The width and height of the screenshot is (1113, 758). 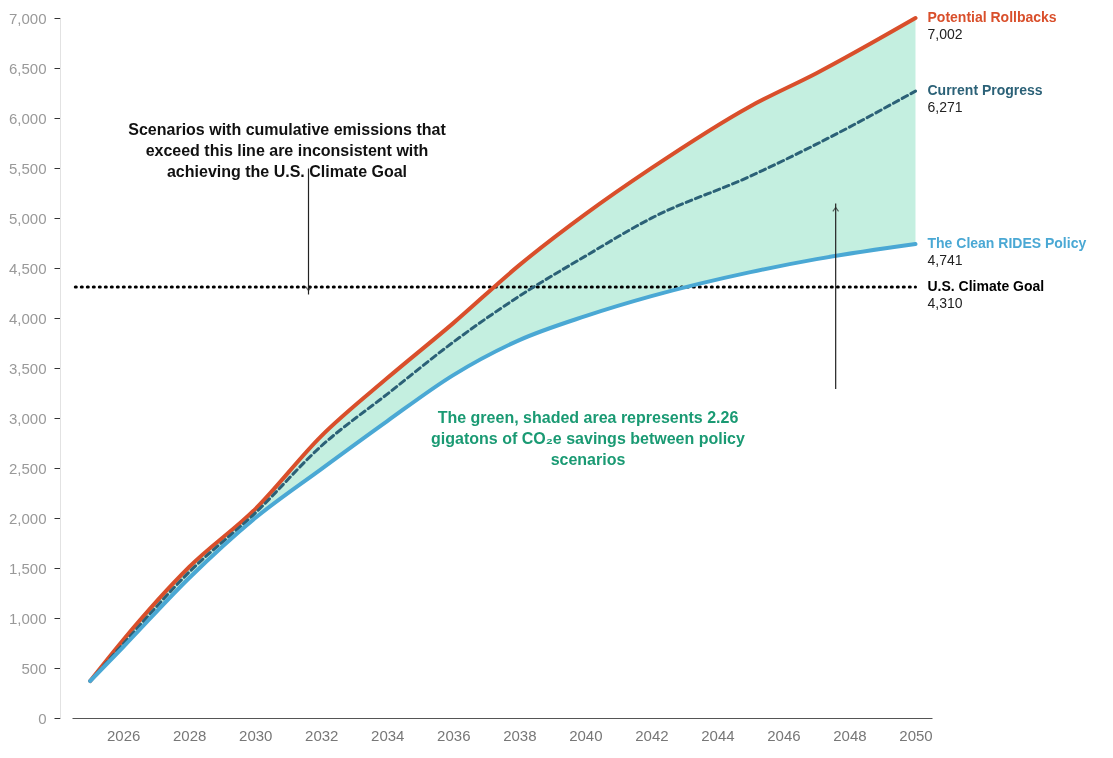 I want to click on x-tick-label: 2028, so click(x=190, y=735).